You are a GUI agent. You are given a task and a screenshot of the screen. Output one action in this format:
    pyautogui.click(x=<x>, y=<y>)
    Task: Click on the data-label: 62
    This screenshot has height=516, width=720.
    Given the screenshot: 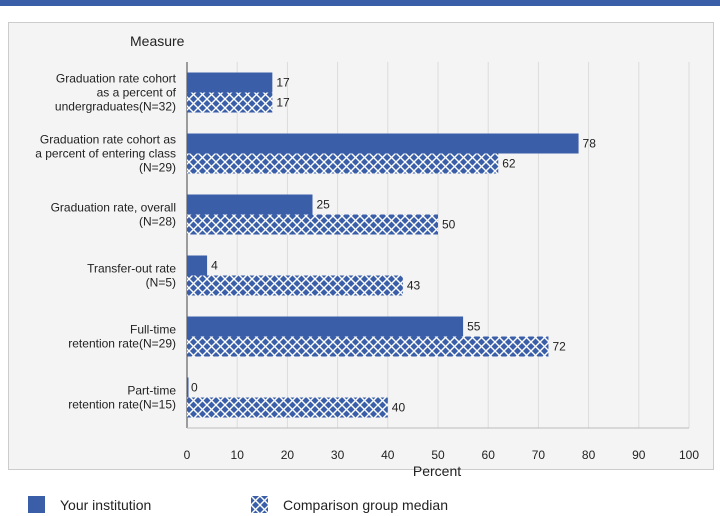 What is the action you would take?
    pyautogui.click(x=509, y=164)
    